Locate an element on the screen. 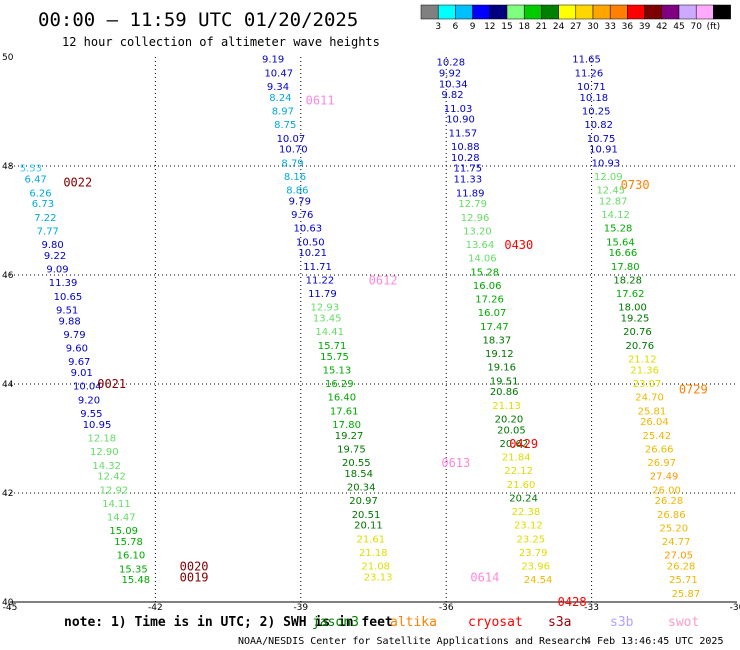 This screenshot has height=650, width=740. swh-value: 21.13 is located at coordinates (506, 406).